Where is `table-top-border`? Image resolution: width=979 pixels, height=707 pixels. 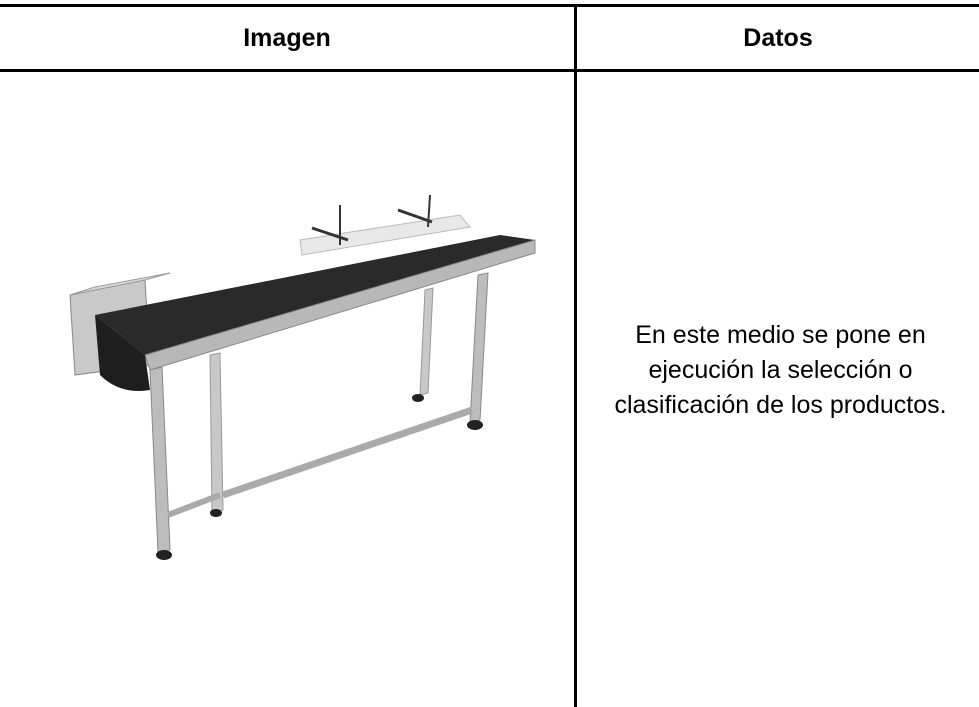
table-top-border is located at coordinates (489, 5).